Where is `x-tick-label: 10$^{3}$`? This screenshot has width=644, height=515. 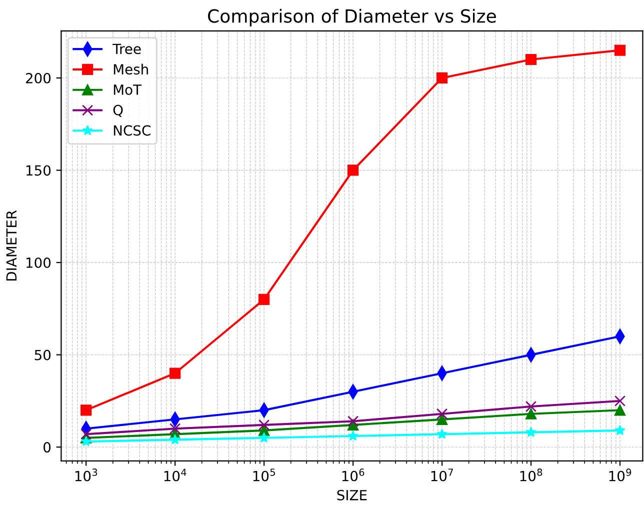
x-tick-label: 10$^{3}$ is located at coordinates (86, 475).